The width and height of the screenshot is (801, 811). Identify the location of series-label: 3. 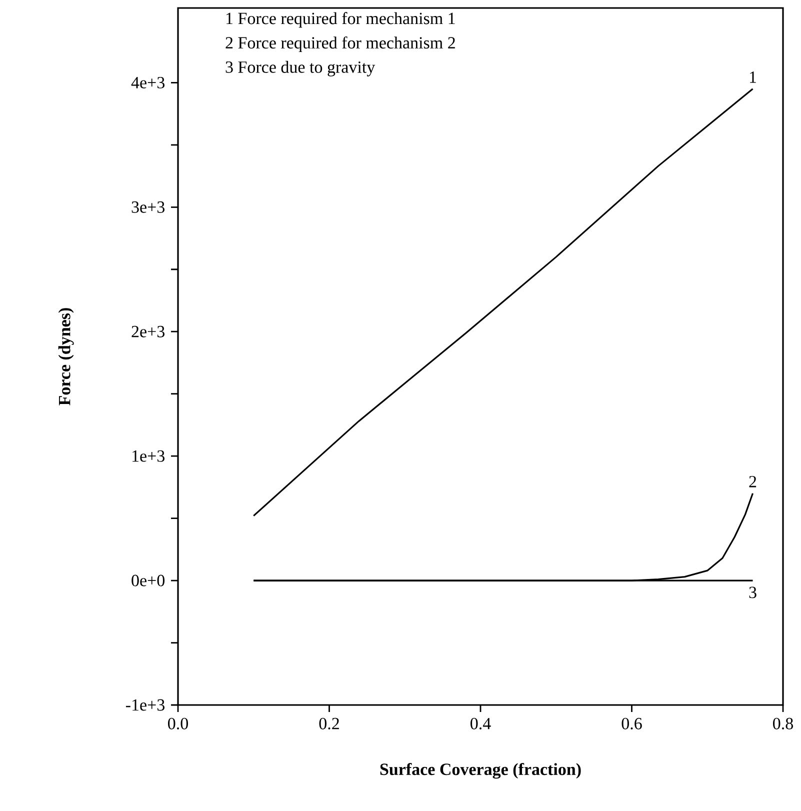
(752, 592).